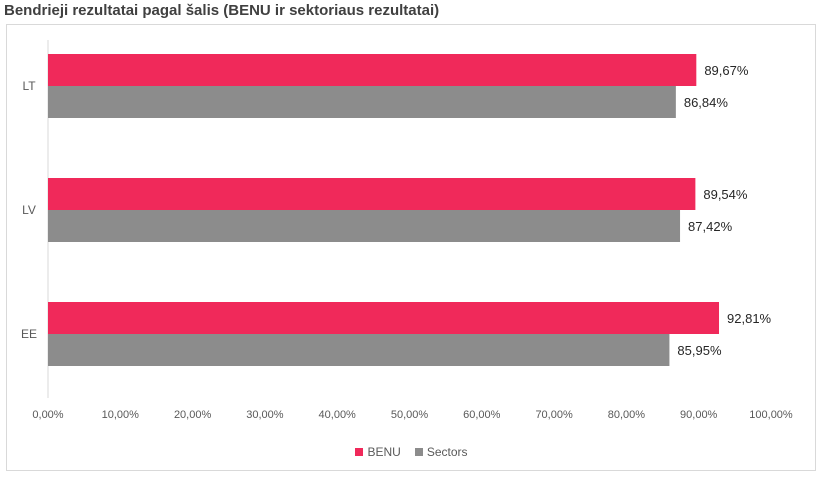  Describe the element at coordinates (364, 226) in the screenshot. I see `bar-sectors-lv` at that location.